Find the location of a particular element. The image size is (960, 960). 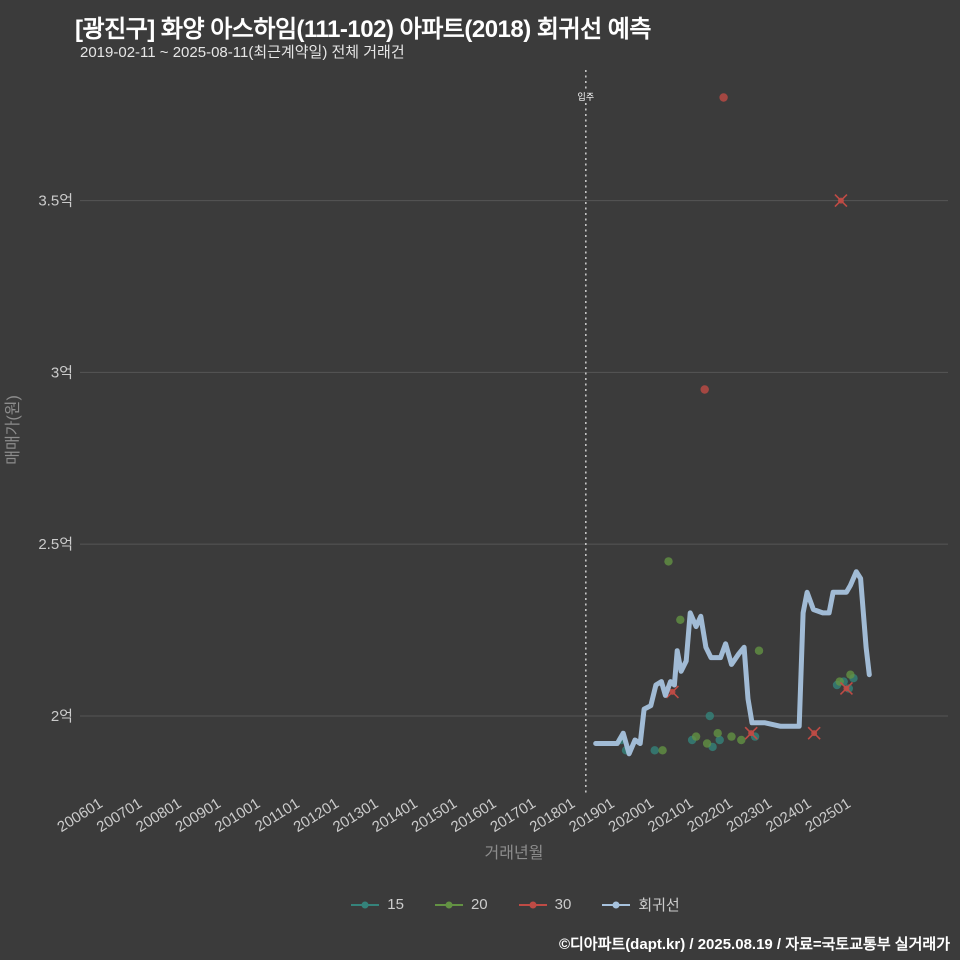

move-in-annotation-label: 입주 is located at coordinates (586, 96).